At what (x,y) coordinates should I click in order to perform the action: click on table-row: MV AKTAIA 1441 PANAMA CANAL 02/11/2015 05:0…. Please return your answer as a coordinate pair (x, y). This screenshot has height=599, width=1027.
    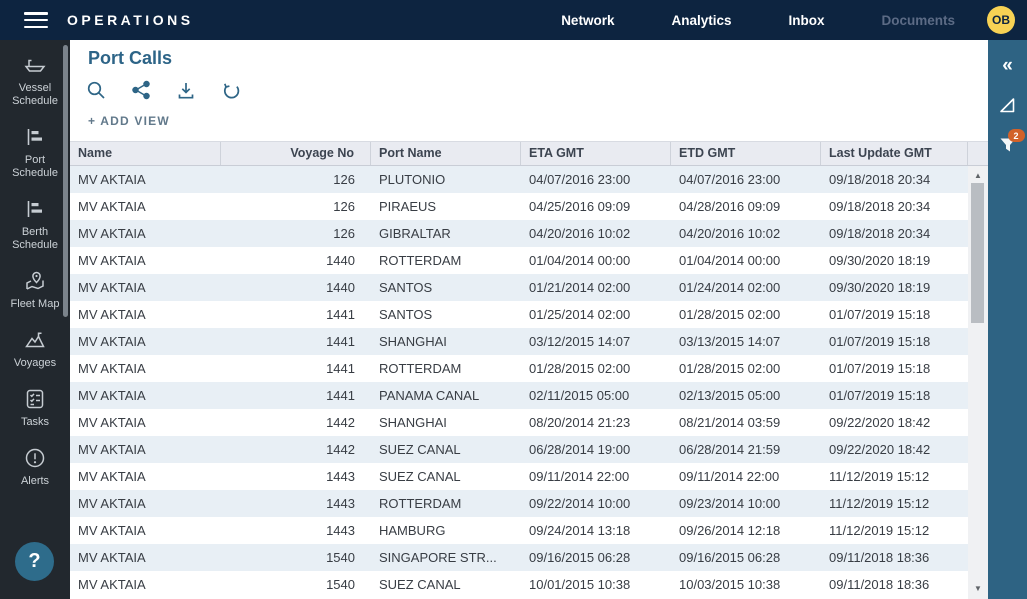
    Looking at the image, I should click on (519, 395).